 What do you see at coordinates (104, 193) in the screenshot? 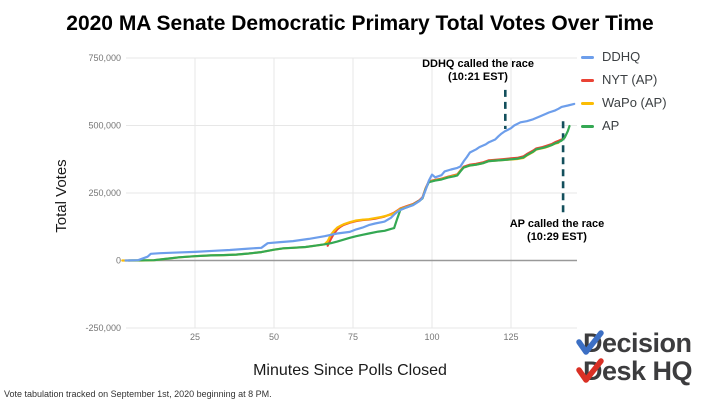
I see `y-tick-label: 250,000` at bounding box center [104, 193].